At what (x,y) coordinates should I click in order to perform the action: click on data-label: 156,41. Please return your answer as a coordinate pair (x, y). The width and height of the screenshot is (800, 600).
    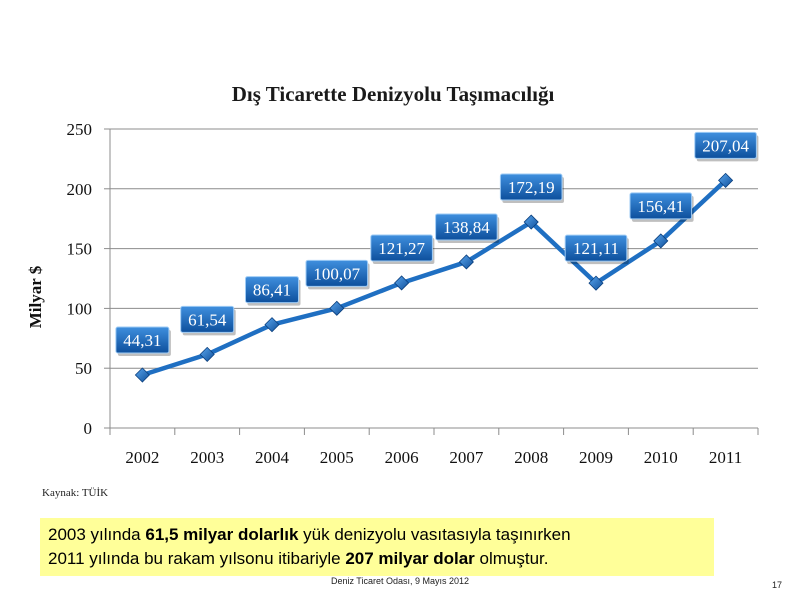
    Looking at the image, I should click on (660, 206).